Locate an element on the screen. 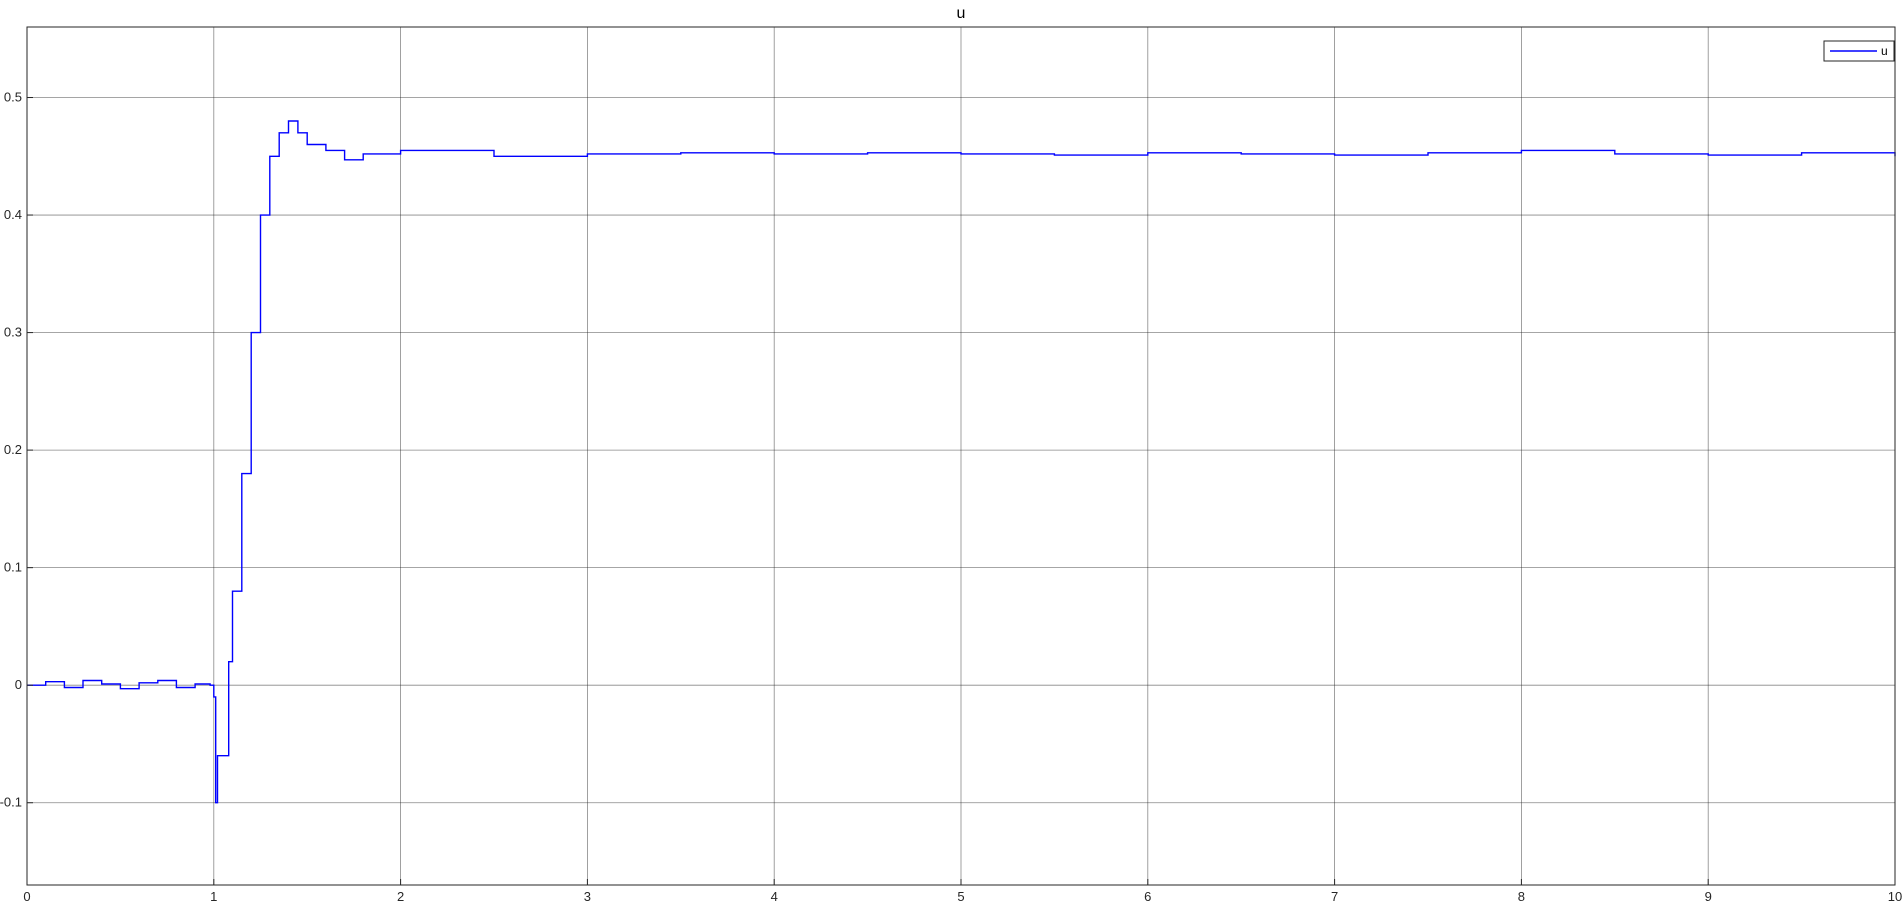 The width and height of the screenshot is (1902, 906). x-tick-label: 1 is located at coordinates (213, 896).